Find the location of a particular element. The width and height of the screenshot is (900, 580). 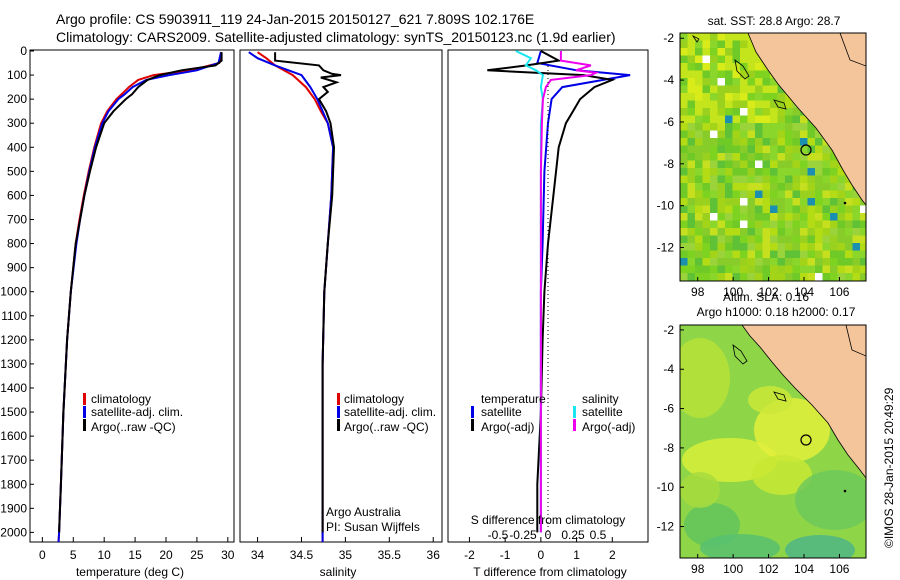

sst-map-title: sat. SST: 28.8 Argo: 28.7 is located at coordinates (774, 21).